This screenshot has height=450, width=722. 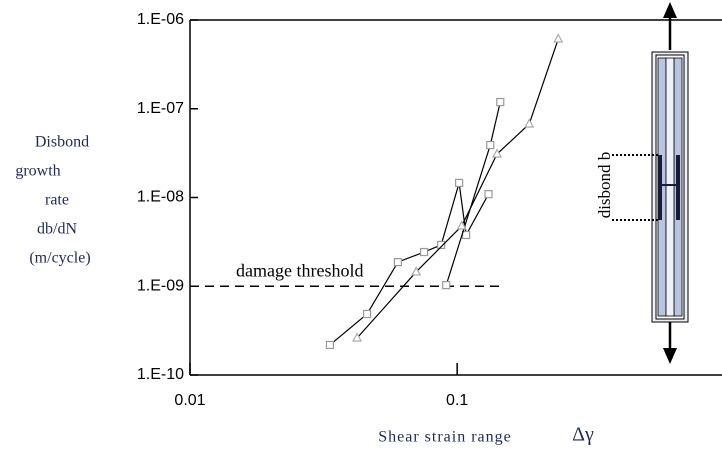 I want to click on y-tick-label: 1.E-10, so click(x=160, y=374).